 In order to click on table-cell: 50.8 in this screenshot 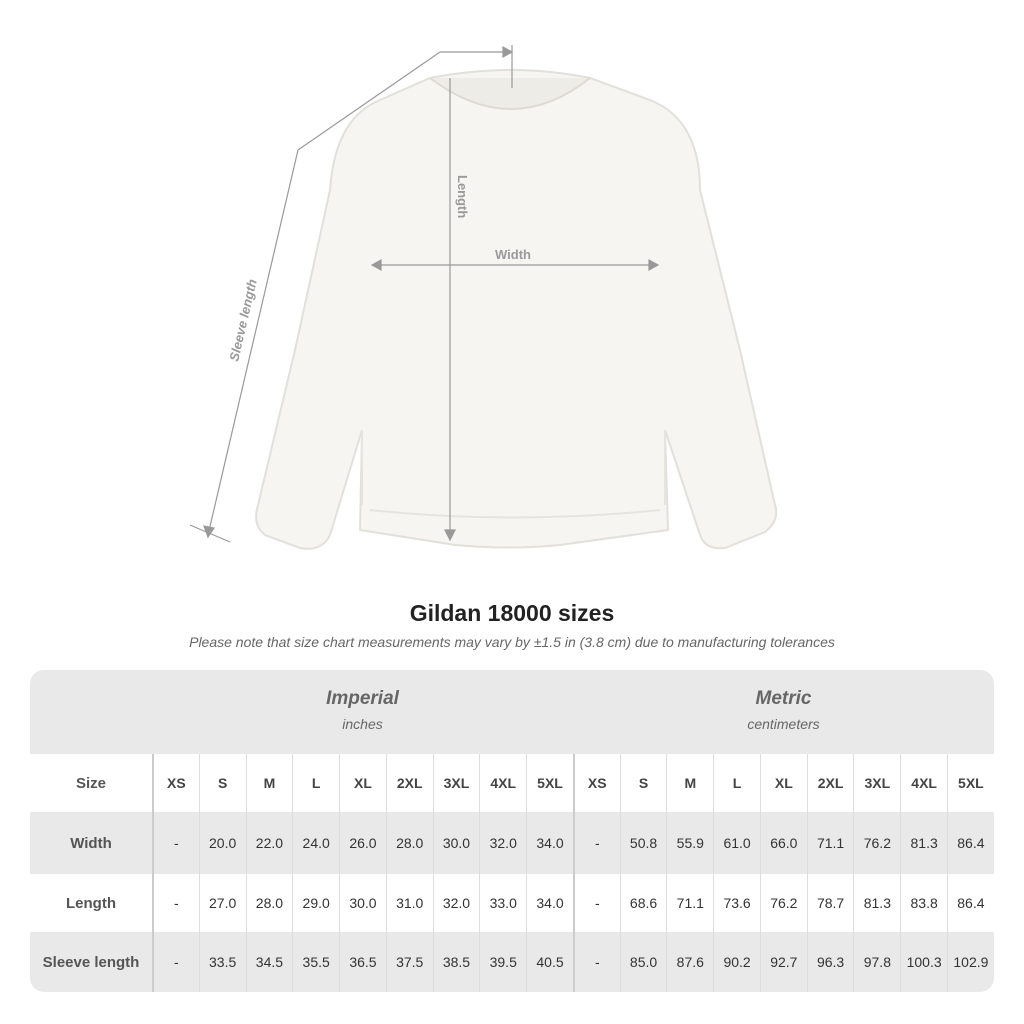, I will do `click(643, 843)`.